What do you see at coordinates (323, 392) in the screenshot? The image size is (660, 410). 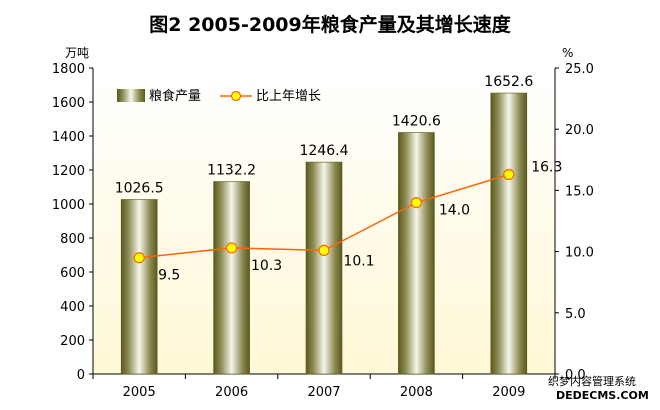 I see `x-tick-label: 2007` at bounding box center [323, 392].